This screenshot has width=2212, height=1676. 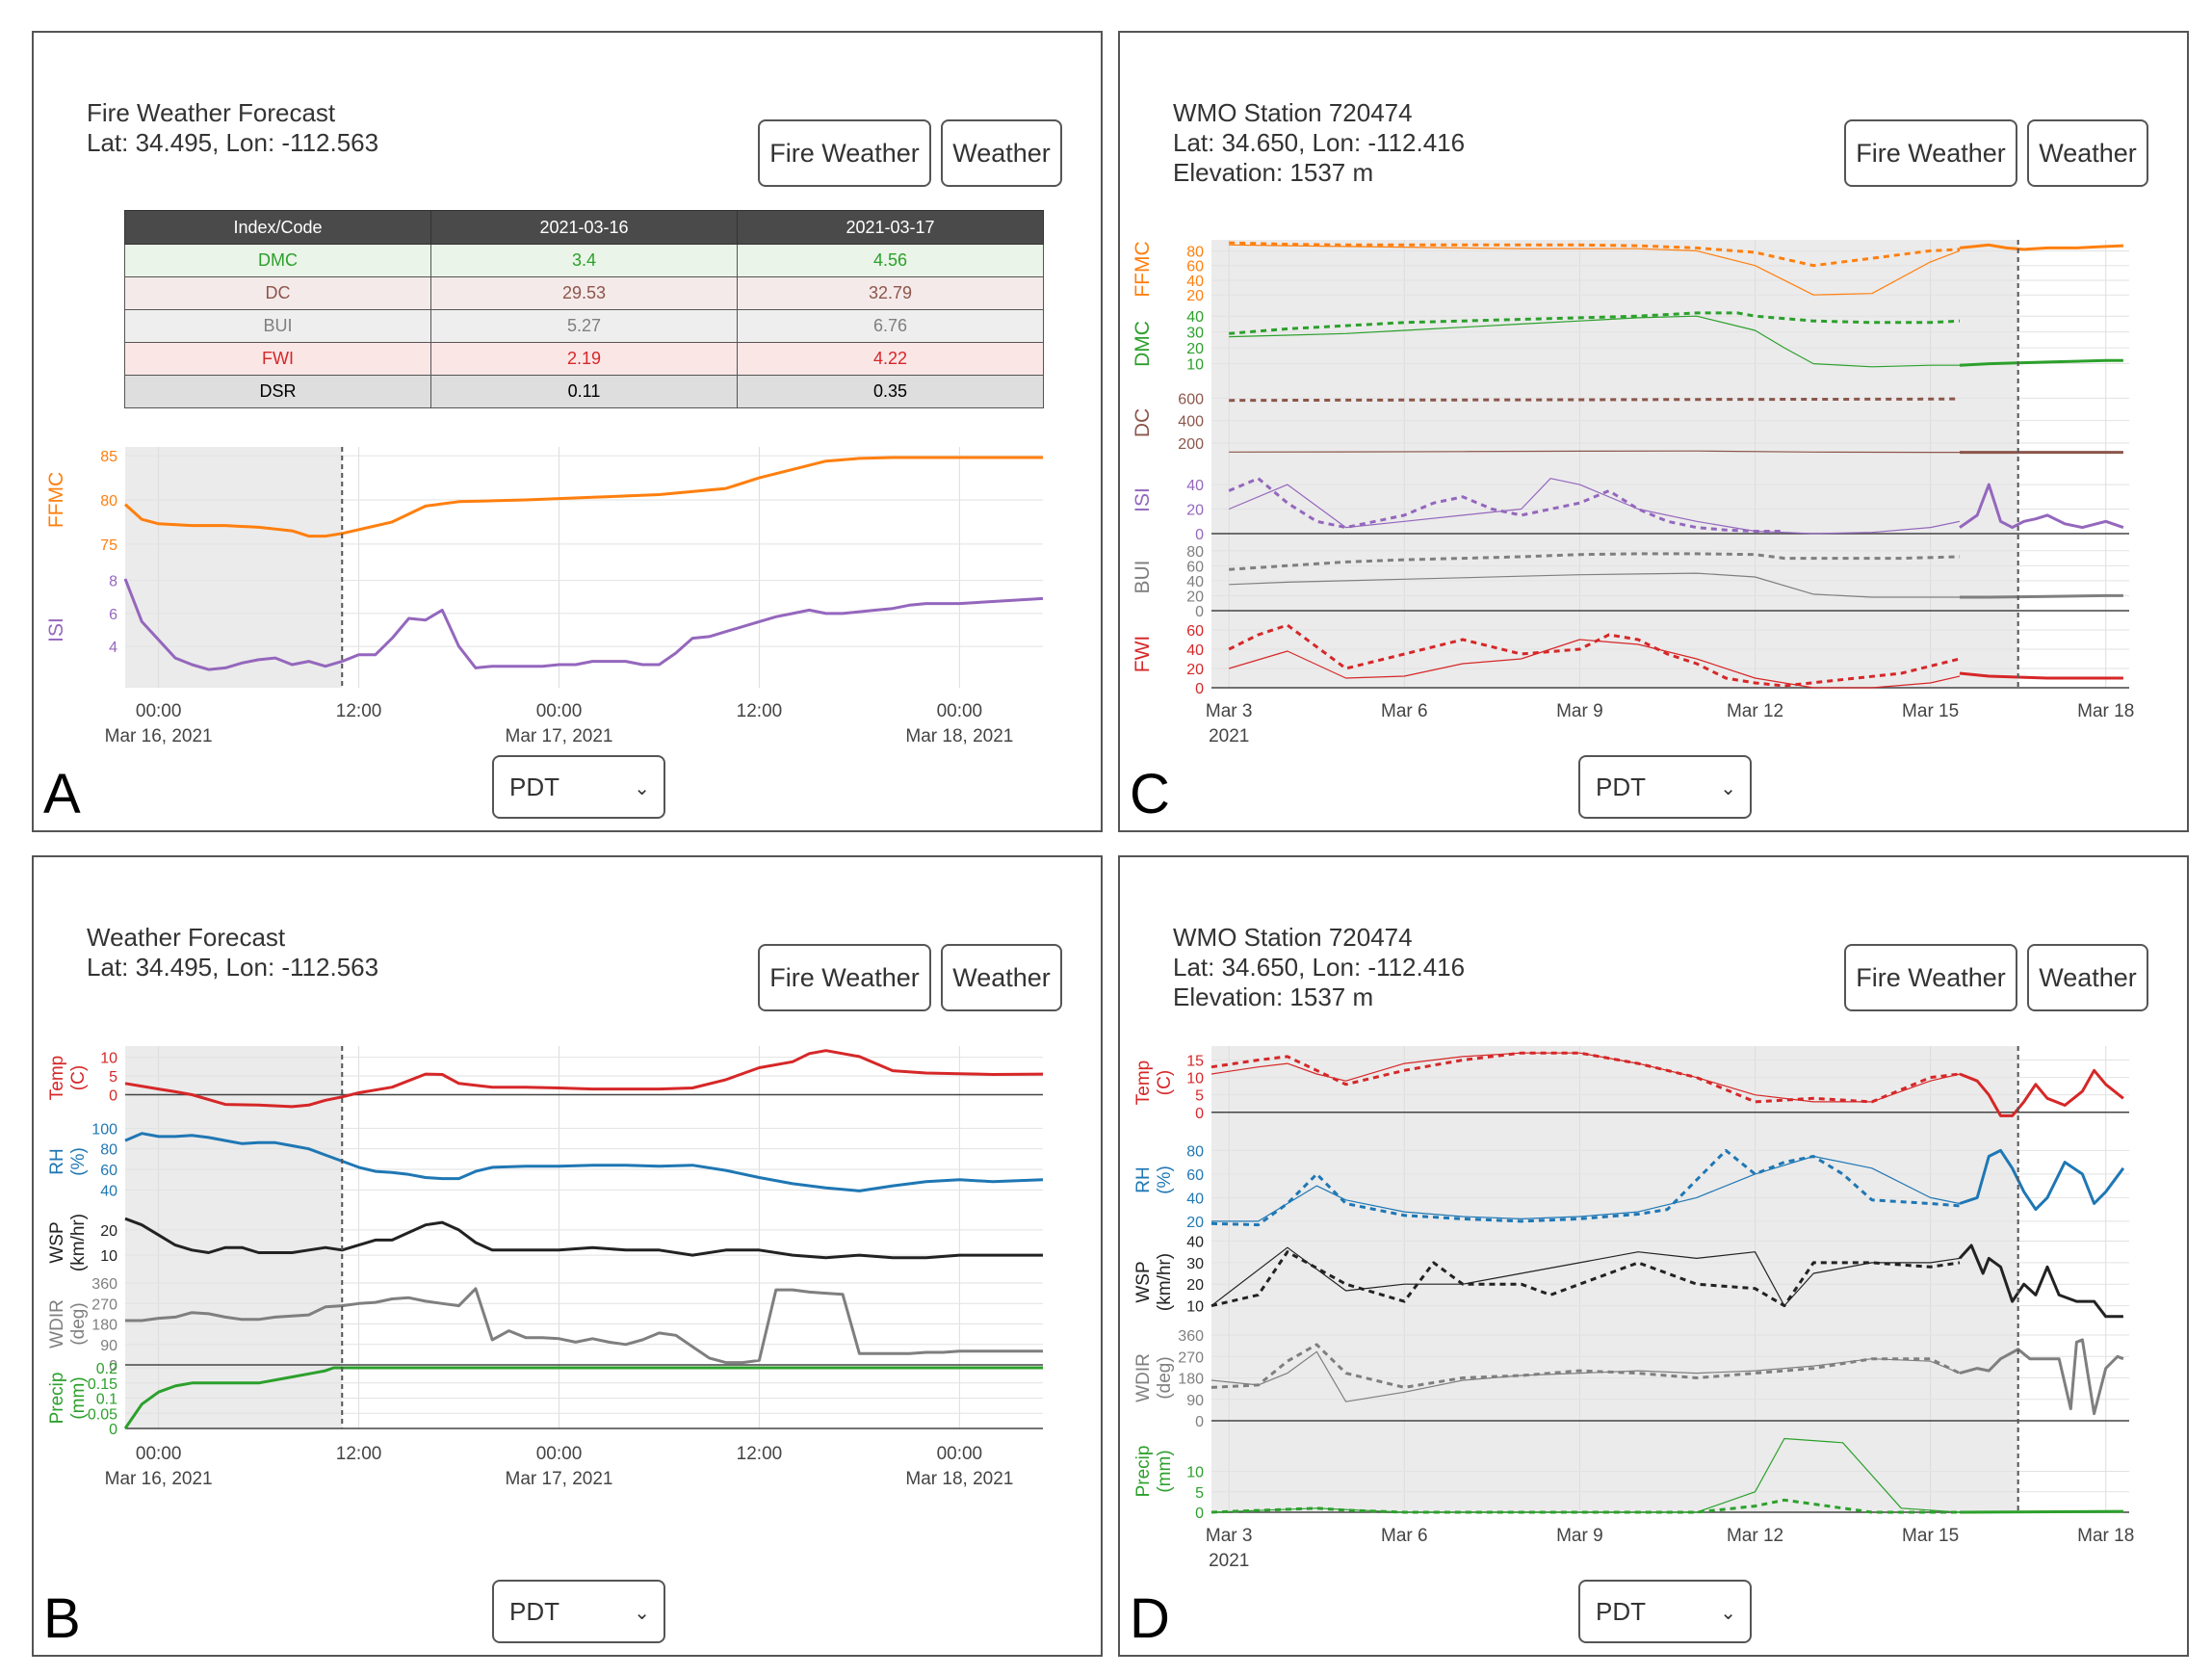 What do you see at coordinates (1143, 1179) in the screenshot?
I see `axis-title: RH` at bounding box center [1143, 1179].